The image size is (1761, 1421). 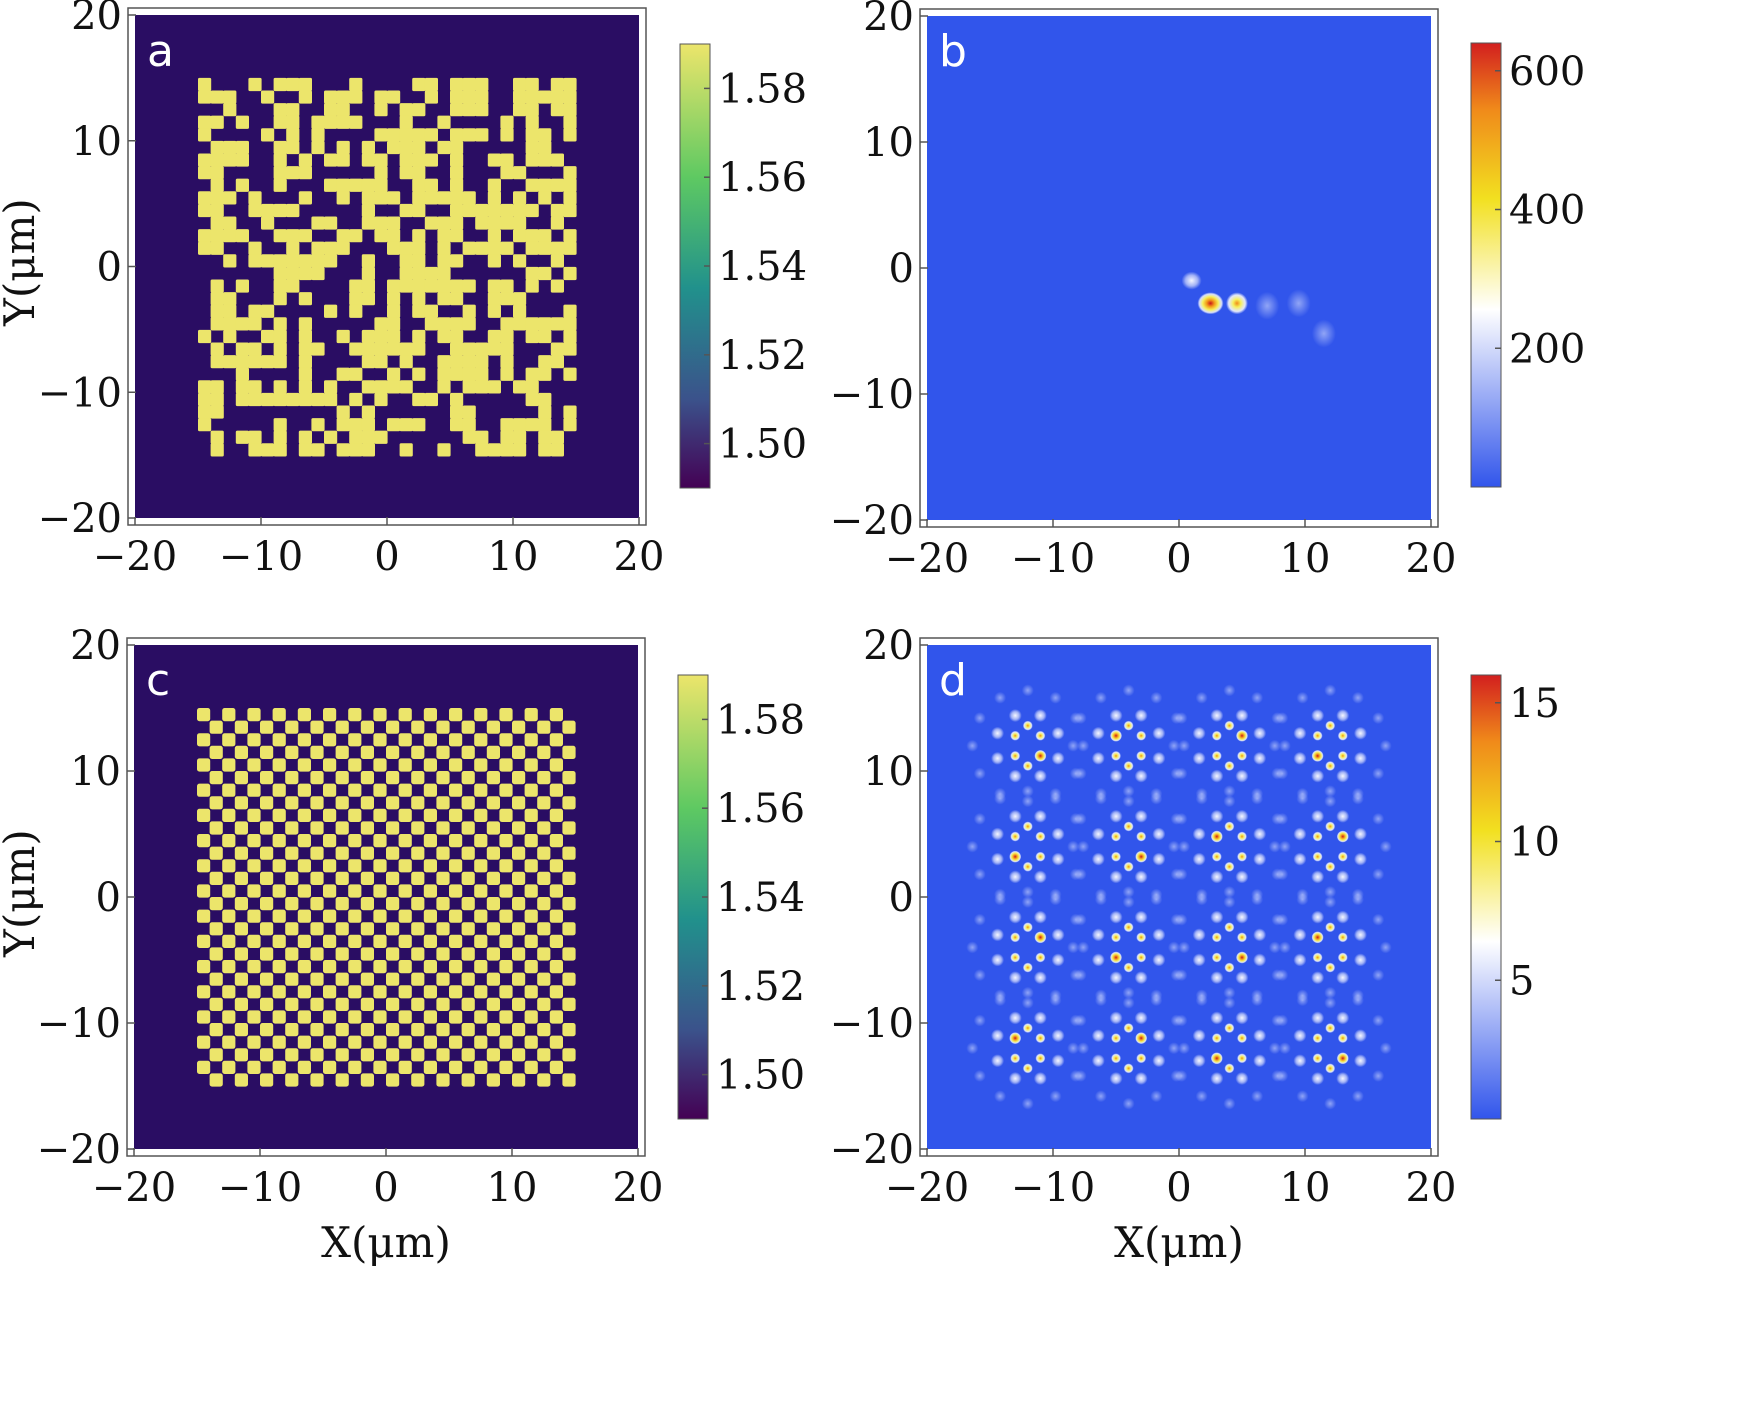 What do you see at coordinates (387, 267) in the screenshot?
I see `panel-a-pattern` at bounding box center [387, 267].